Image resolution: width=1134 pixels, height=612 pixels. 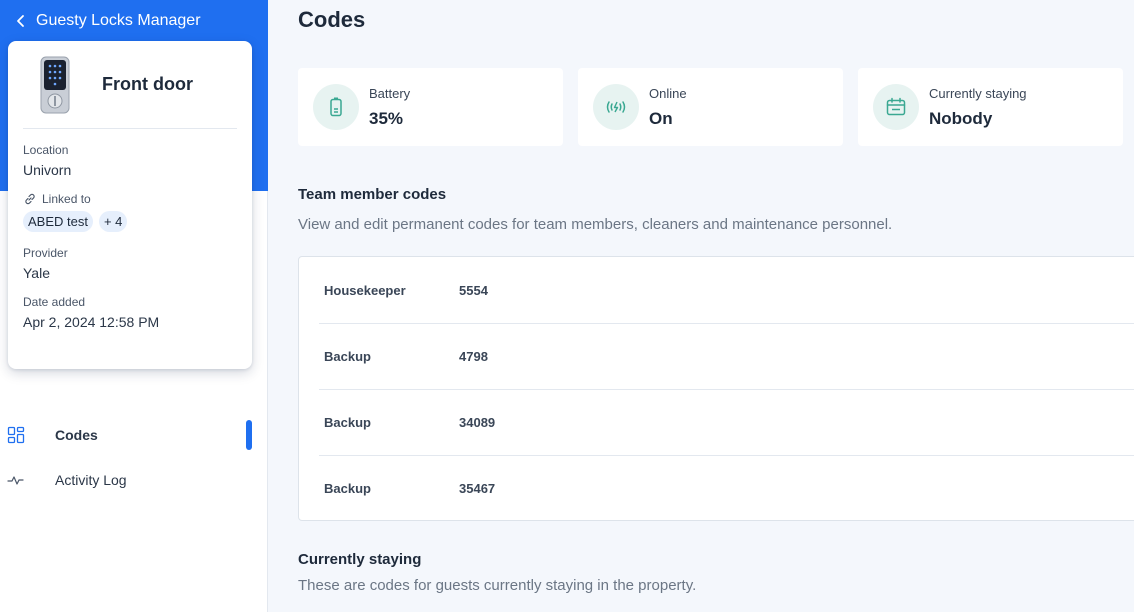 I want to click on battery-value: 35%, so click(x=389, y=119).